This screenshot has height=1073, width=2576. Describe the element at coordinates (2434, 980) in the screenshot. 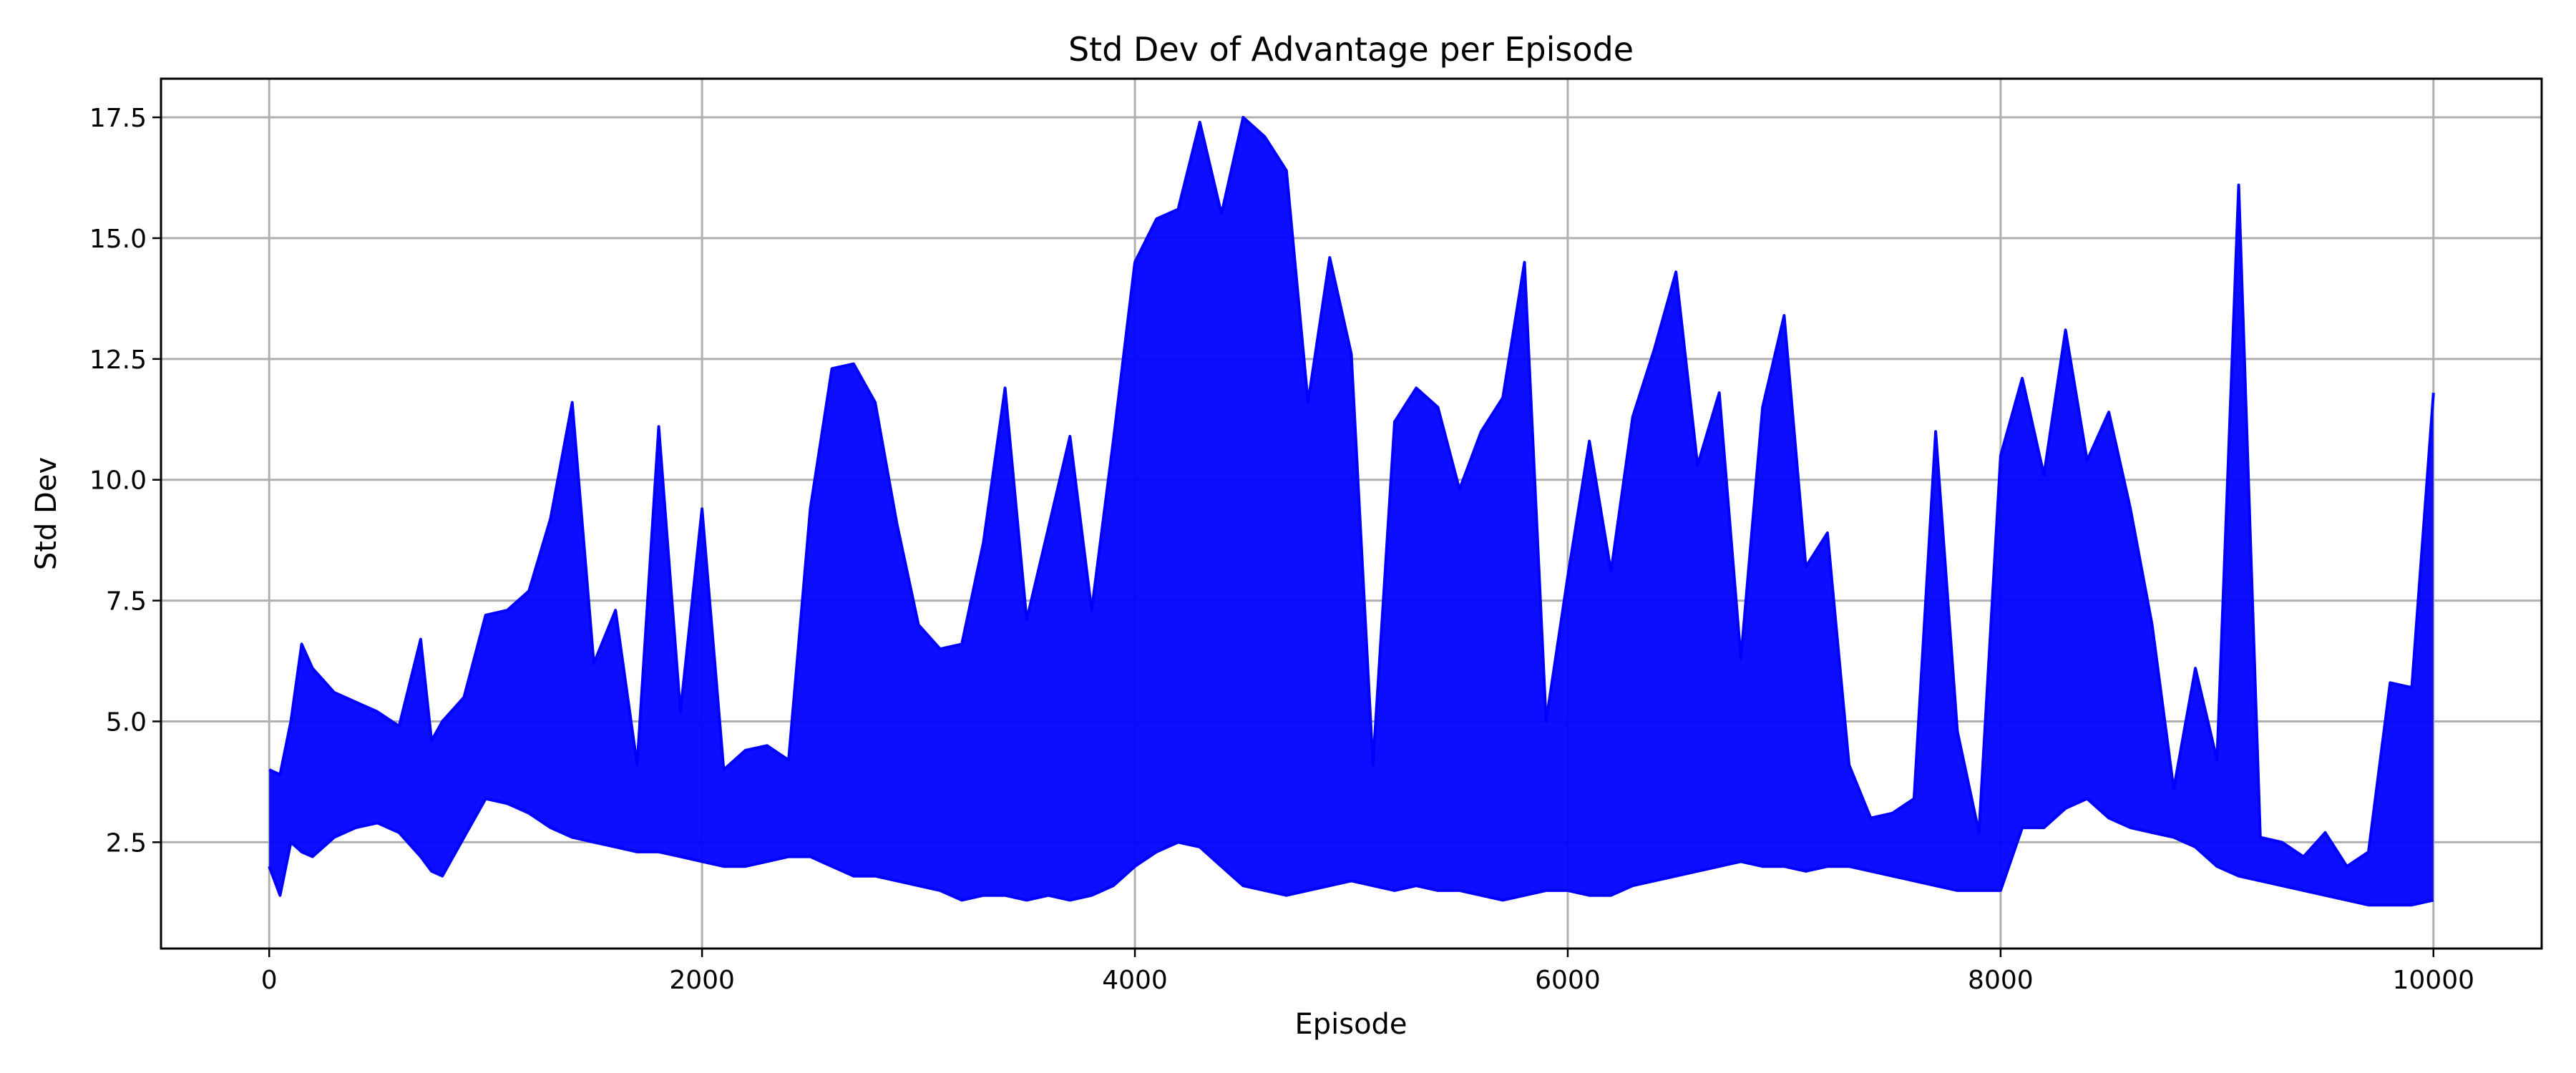

I see `x-tick-label: 10000` at that location.